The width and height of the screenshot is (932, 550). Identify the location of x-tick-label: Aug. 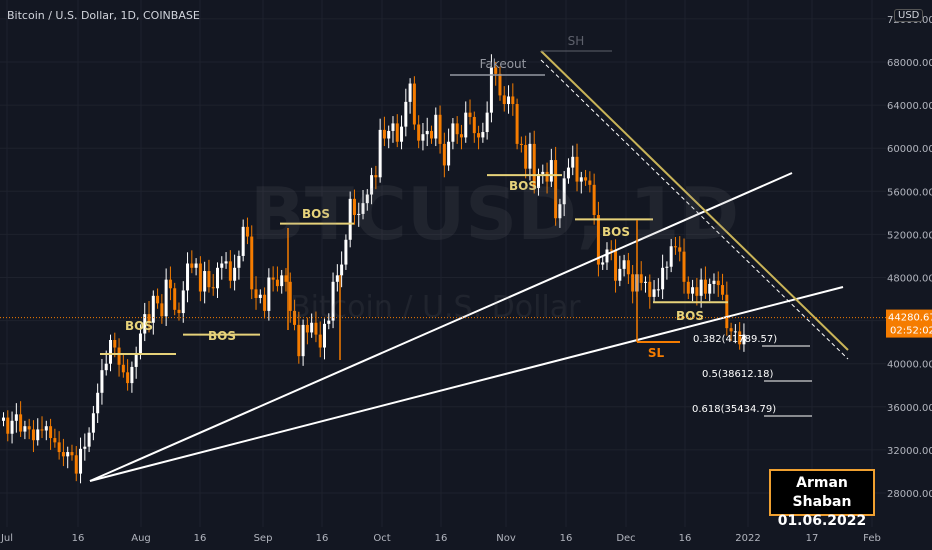
(141, 538).